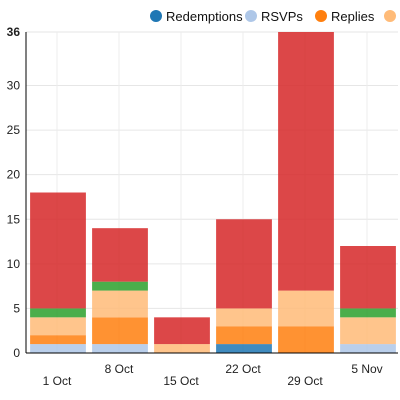 The height and width of the screenshot is (400, 400). I want to click on y-tick-label: 25, so click(14, 130).